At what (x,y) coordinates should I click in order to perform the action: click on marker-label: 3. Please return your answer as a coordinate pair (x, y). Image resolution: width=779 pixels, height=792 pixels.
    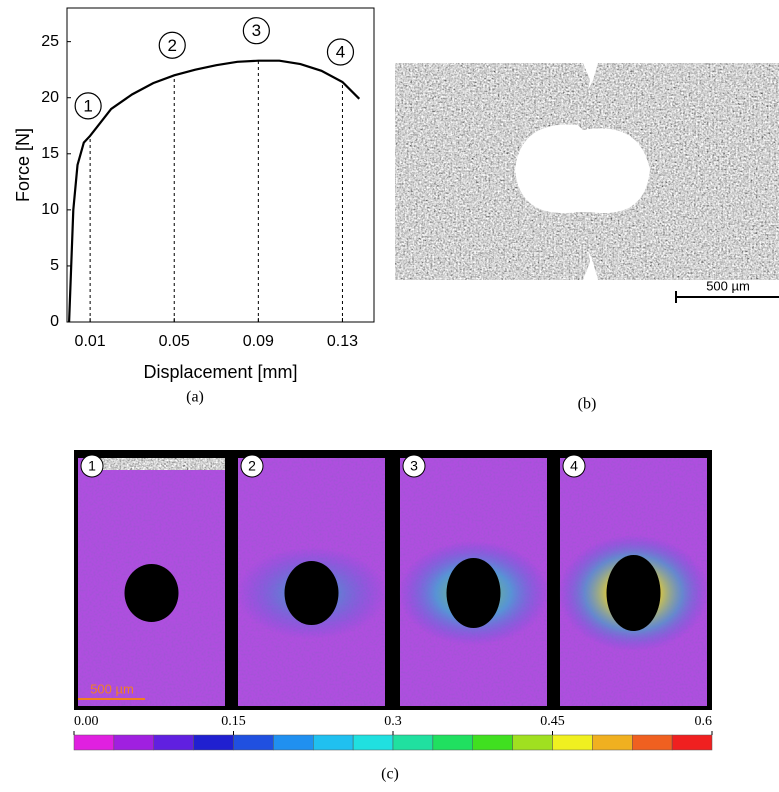
    Looking at the image, I should click on (256, 30).